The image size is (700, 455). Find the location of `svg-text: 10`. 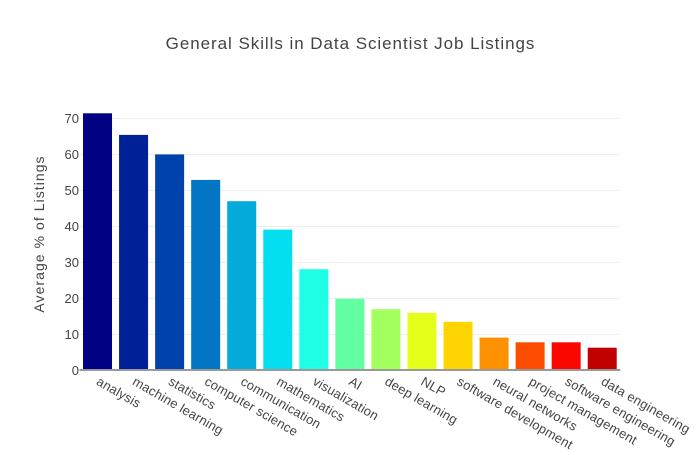

svg-text: 10 is located at coordinates (72, 334).